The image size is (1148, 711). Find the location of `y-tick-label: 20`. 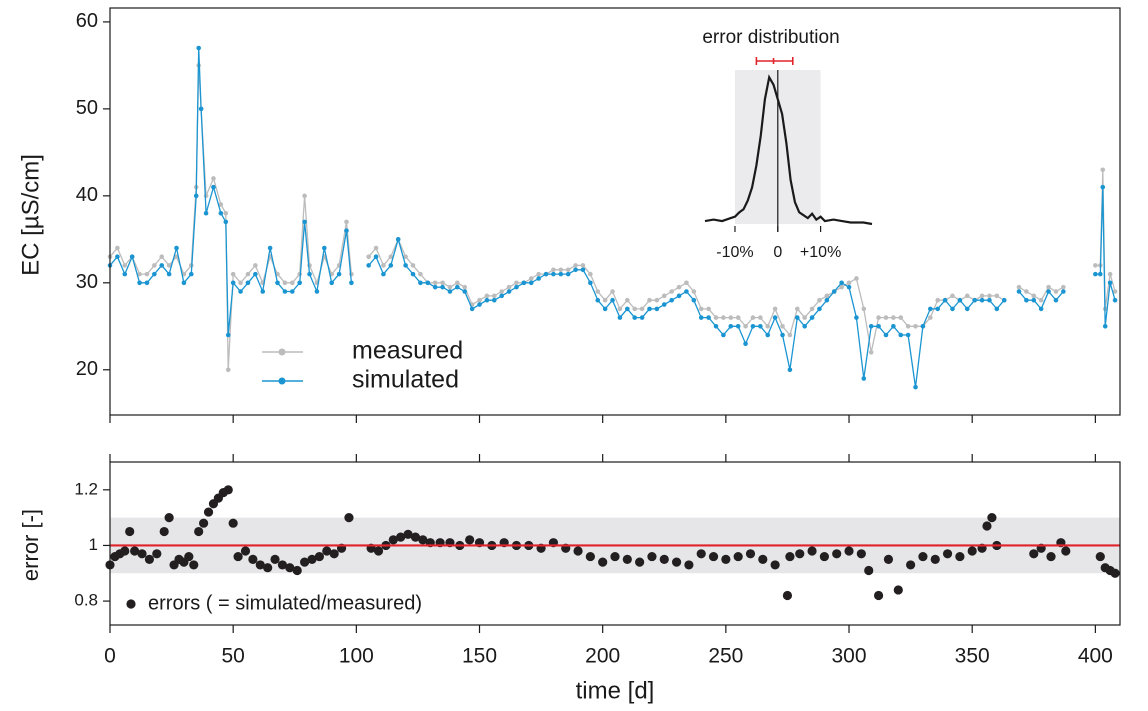

y-tick-label: 20 is located at coordinates (87, 369).